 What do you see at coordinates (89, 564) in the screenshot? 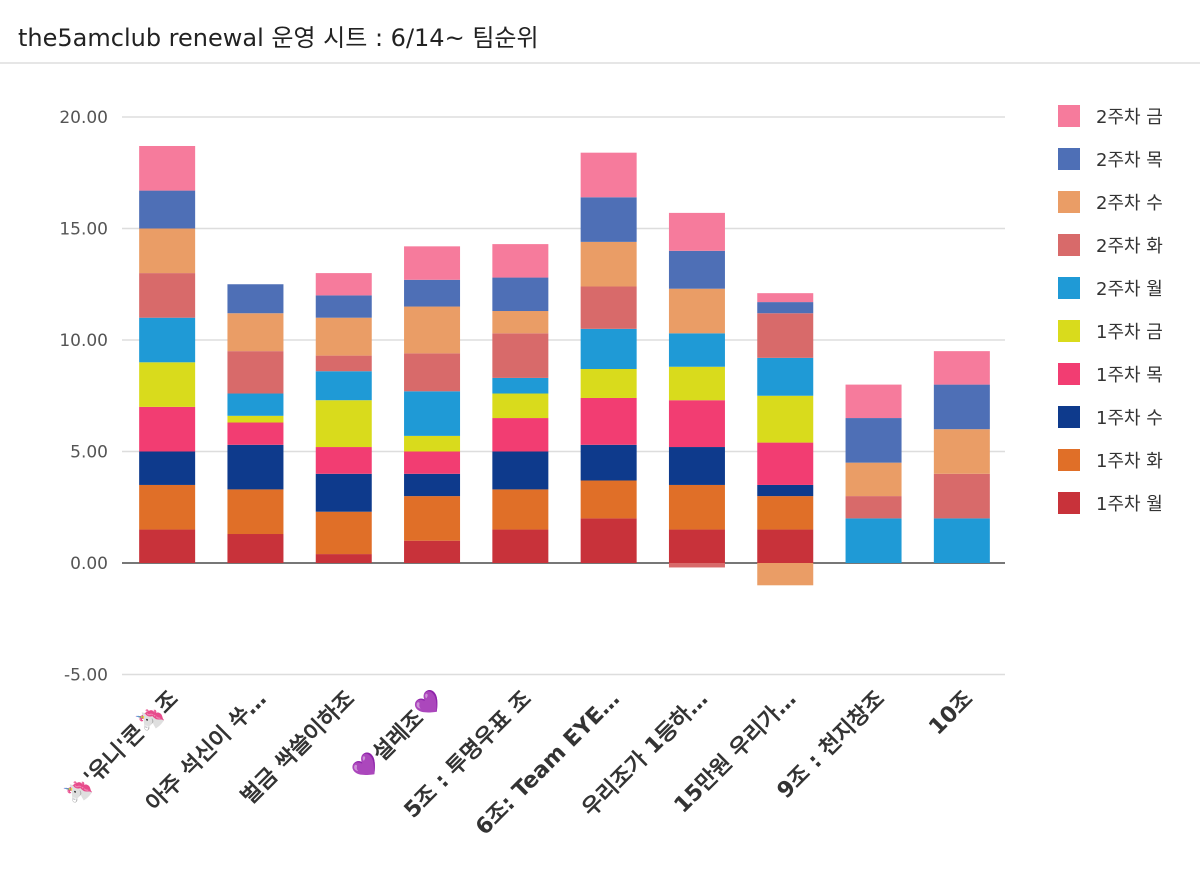
I see `y-tick-label: 0.00` at bounding box center [89, 564].